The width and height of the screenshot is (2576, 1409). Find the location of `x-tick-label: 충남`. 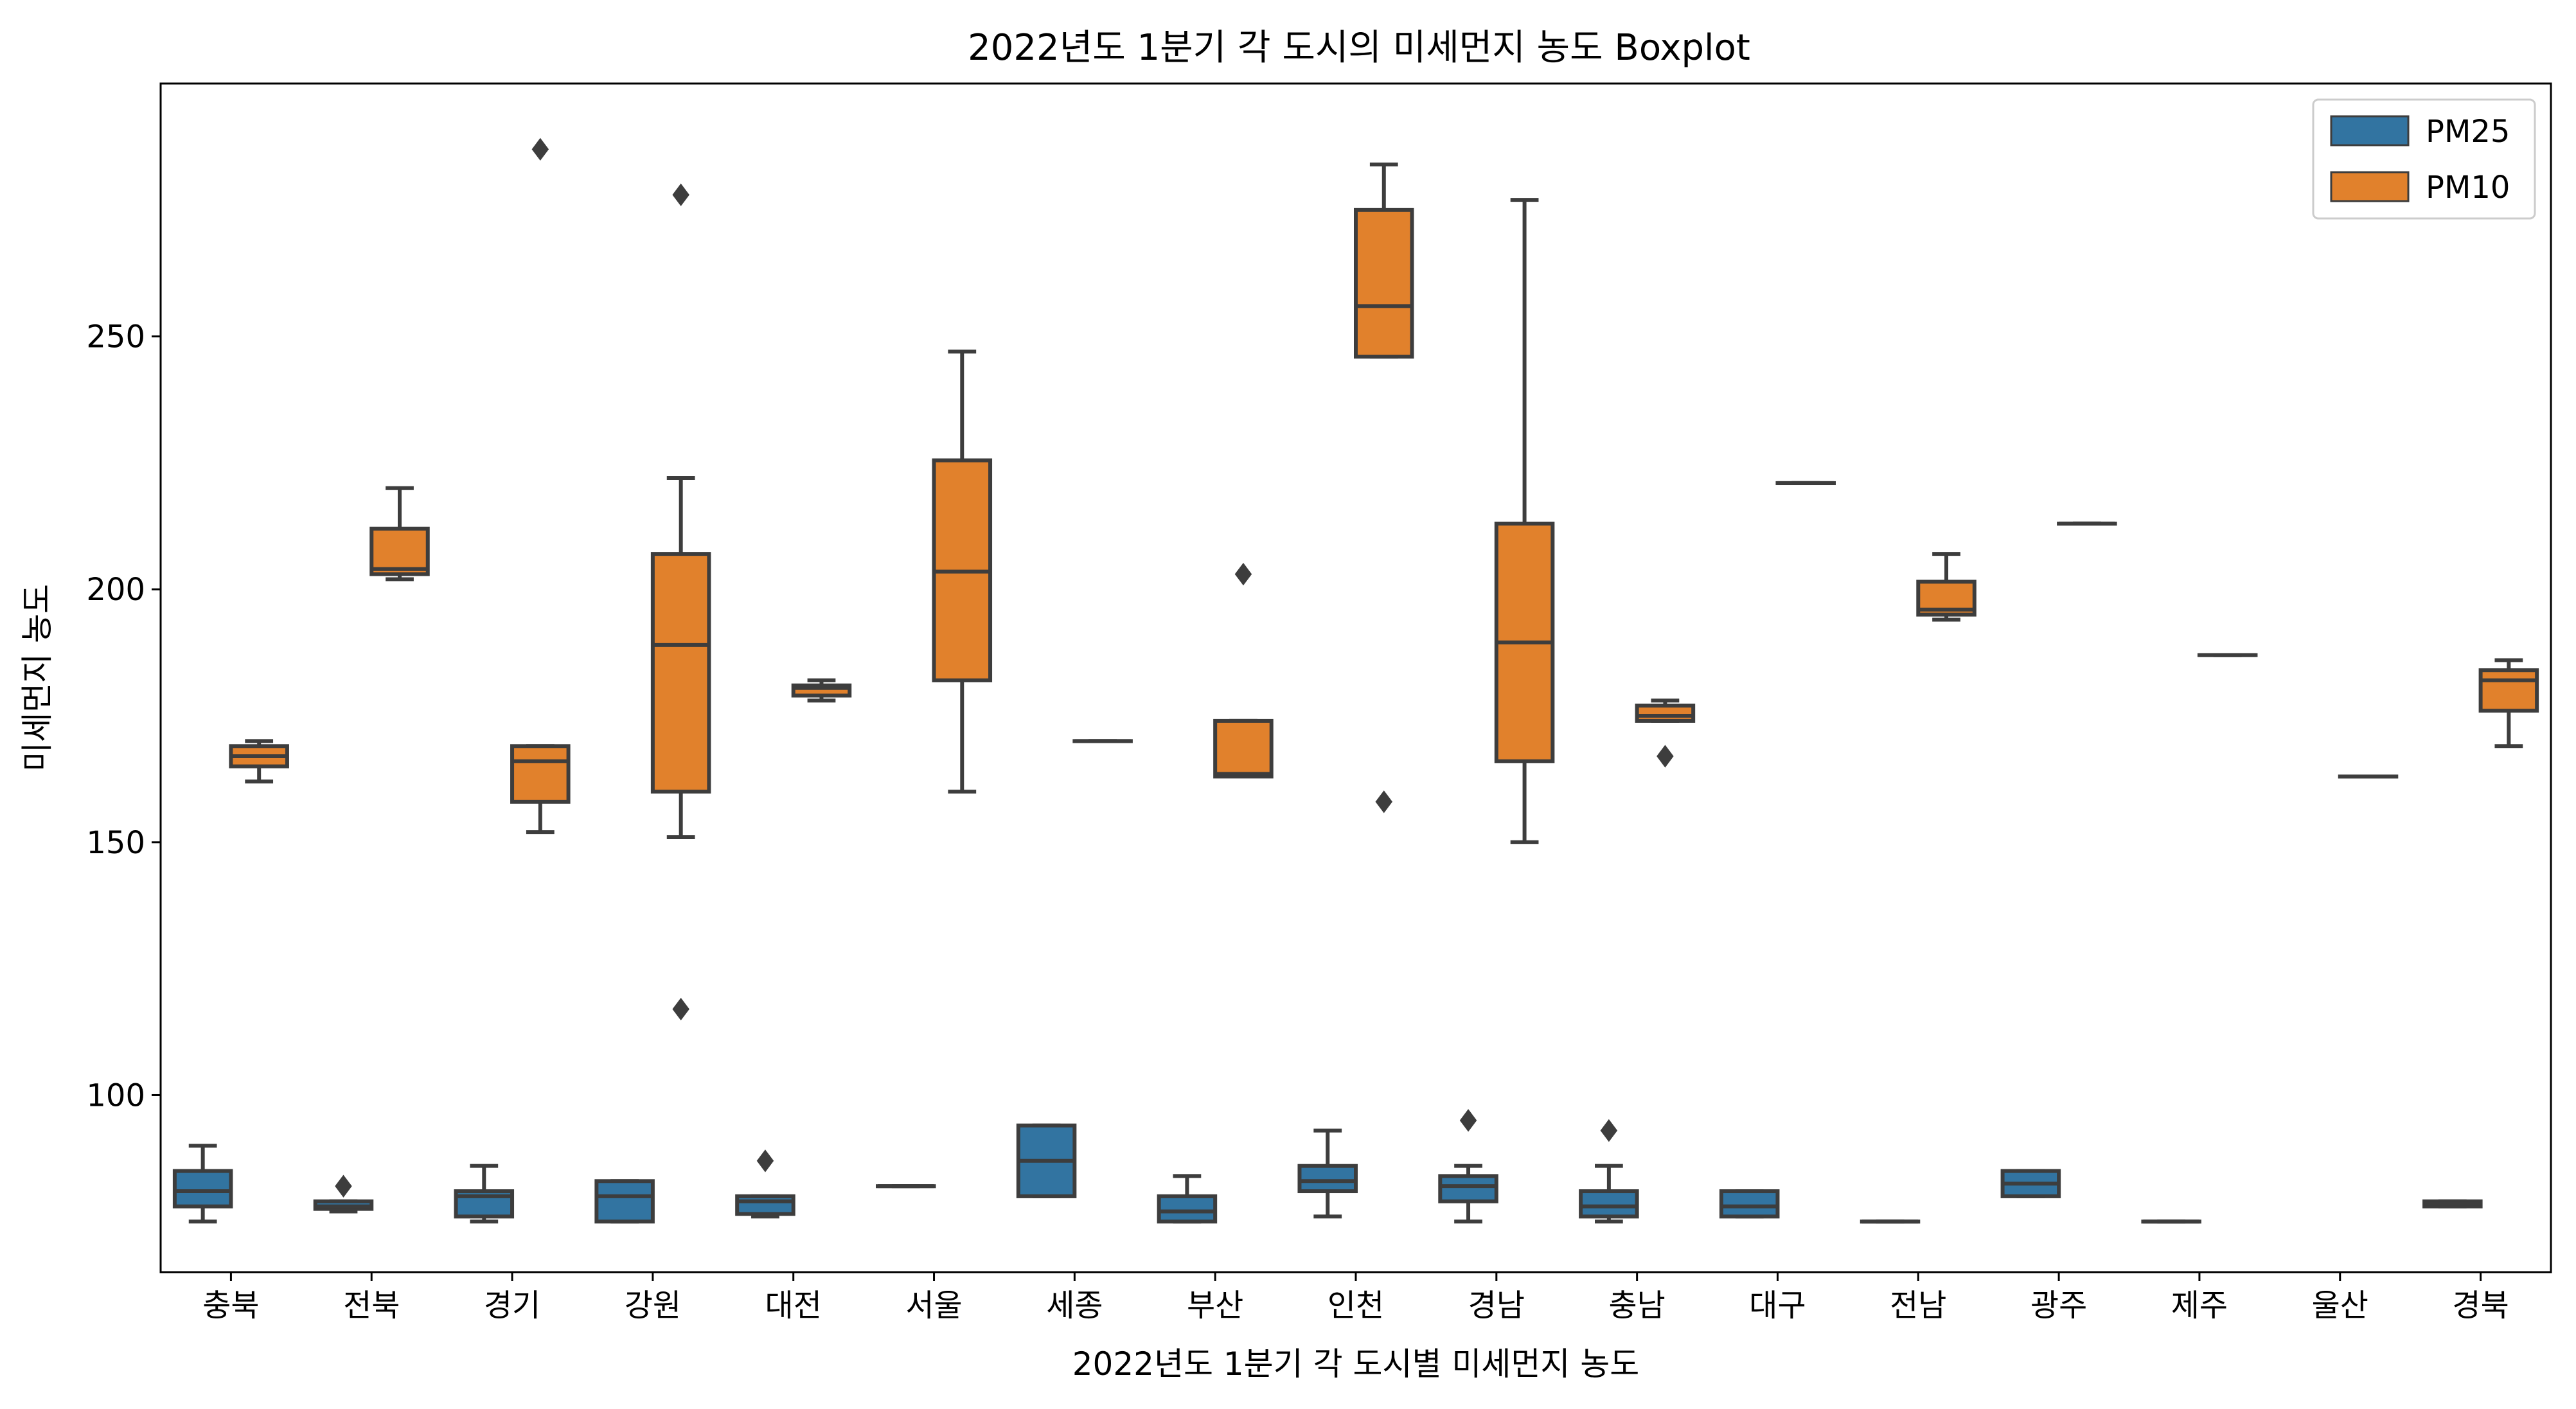

x-tick-label: 충남 is located at coordinates (1637, 1306).